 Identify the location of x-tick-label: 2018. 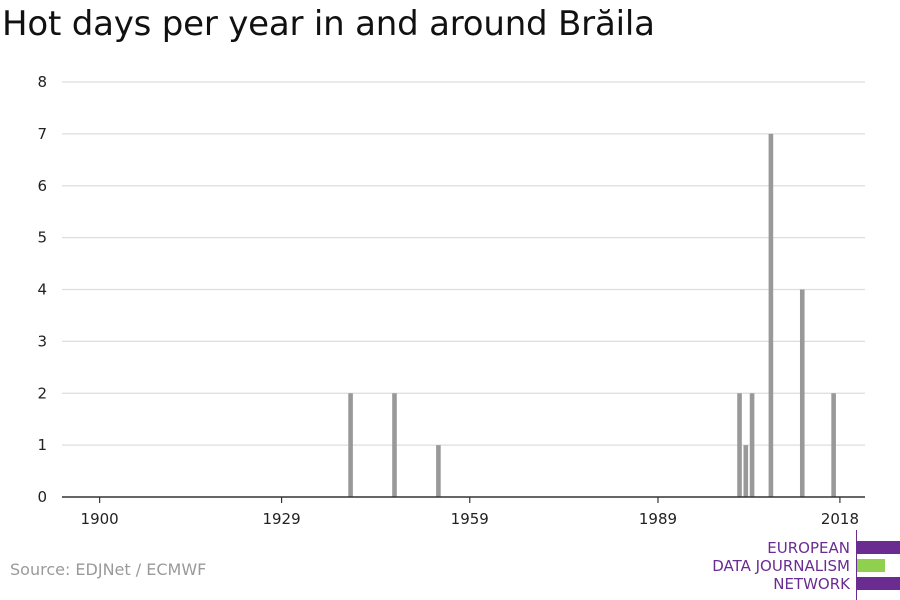
(840, 519).